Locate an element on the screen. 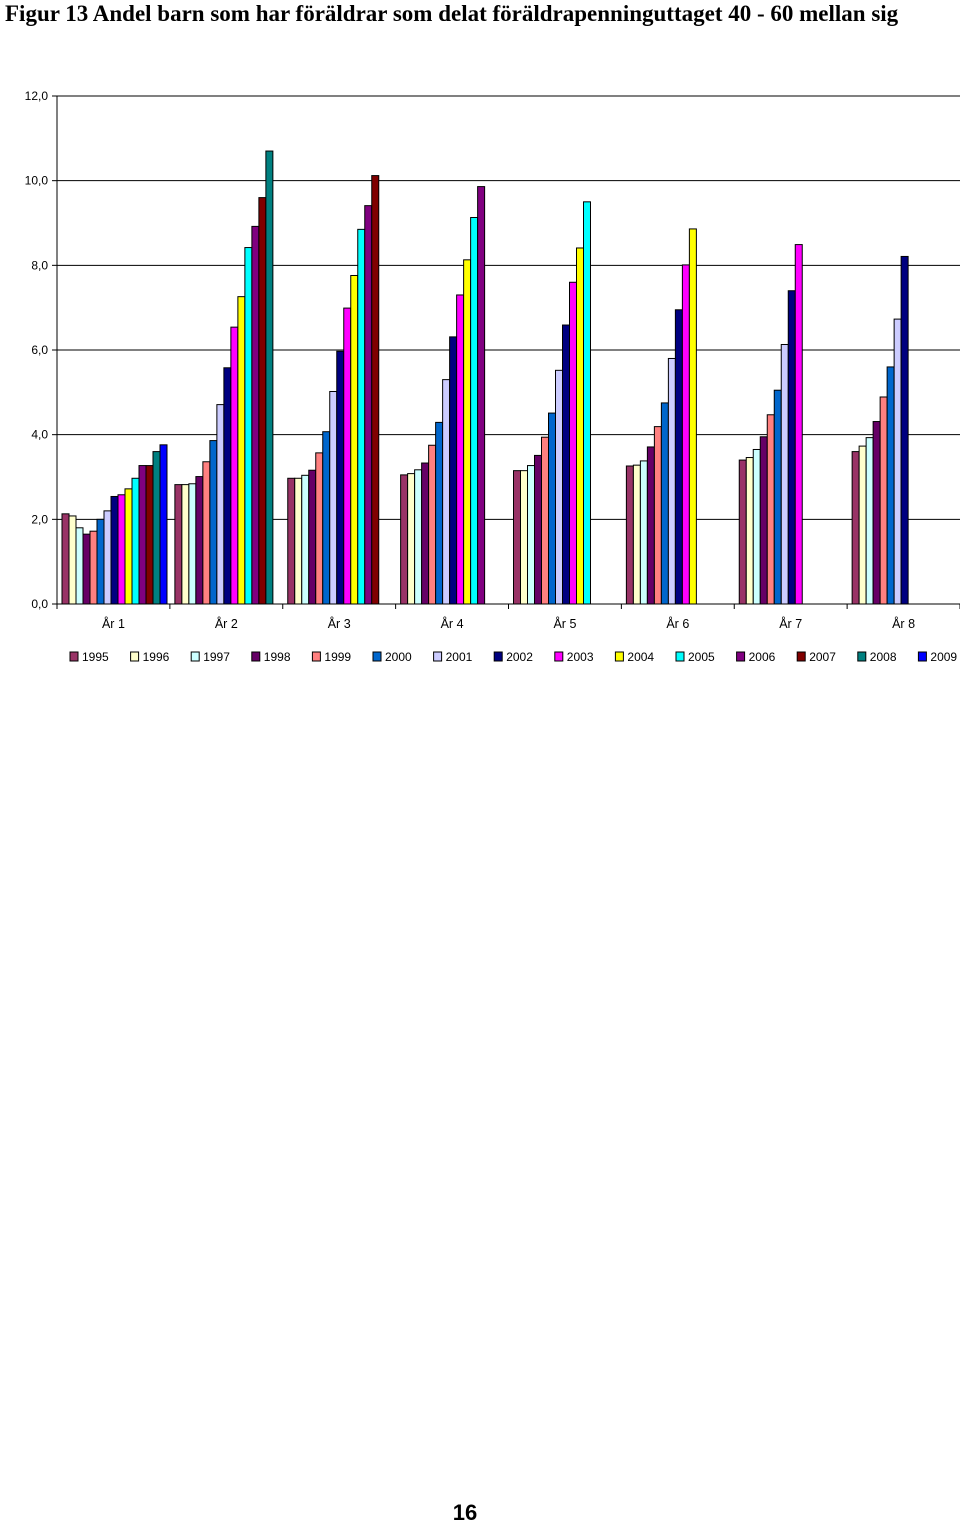  legend-swatch-2001 is located at coordinates (438, 656).